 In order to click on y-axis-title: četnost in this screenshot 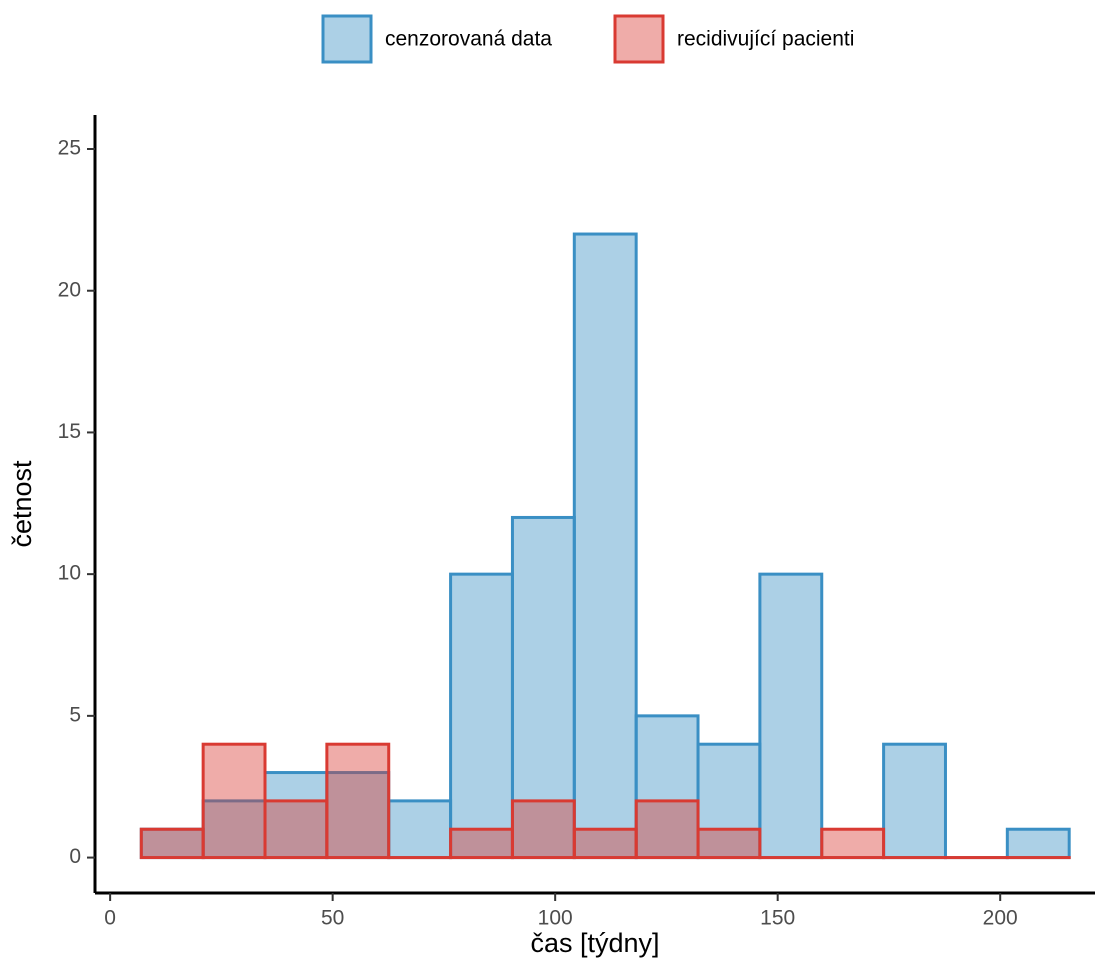, I will do `click(22, 504)`.